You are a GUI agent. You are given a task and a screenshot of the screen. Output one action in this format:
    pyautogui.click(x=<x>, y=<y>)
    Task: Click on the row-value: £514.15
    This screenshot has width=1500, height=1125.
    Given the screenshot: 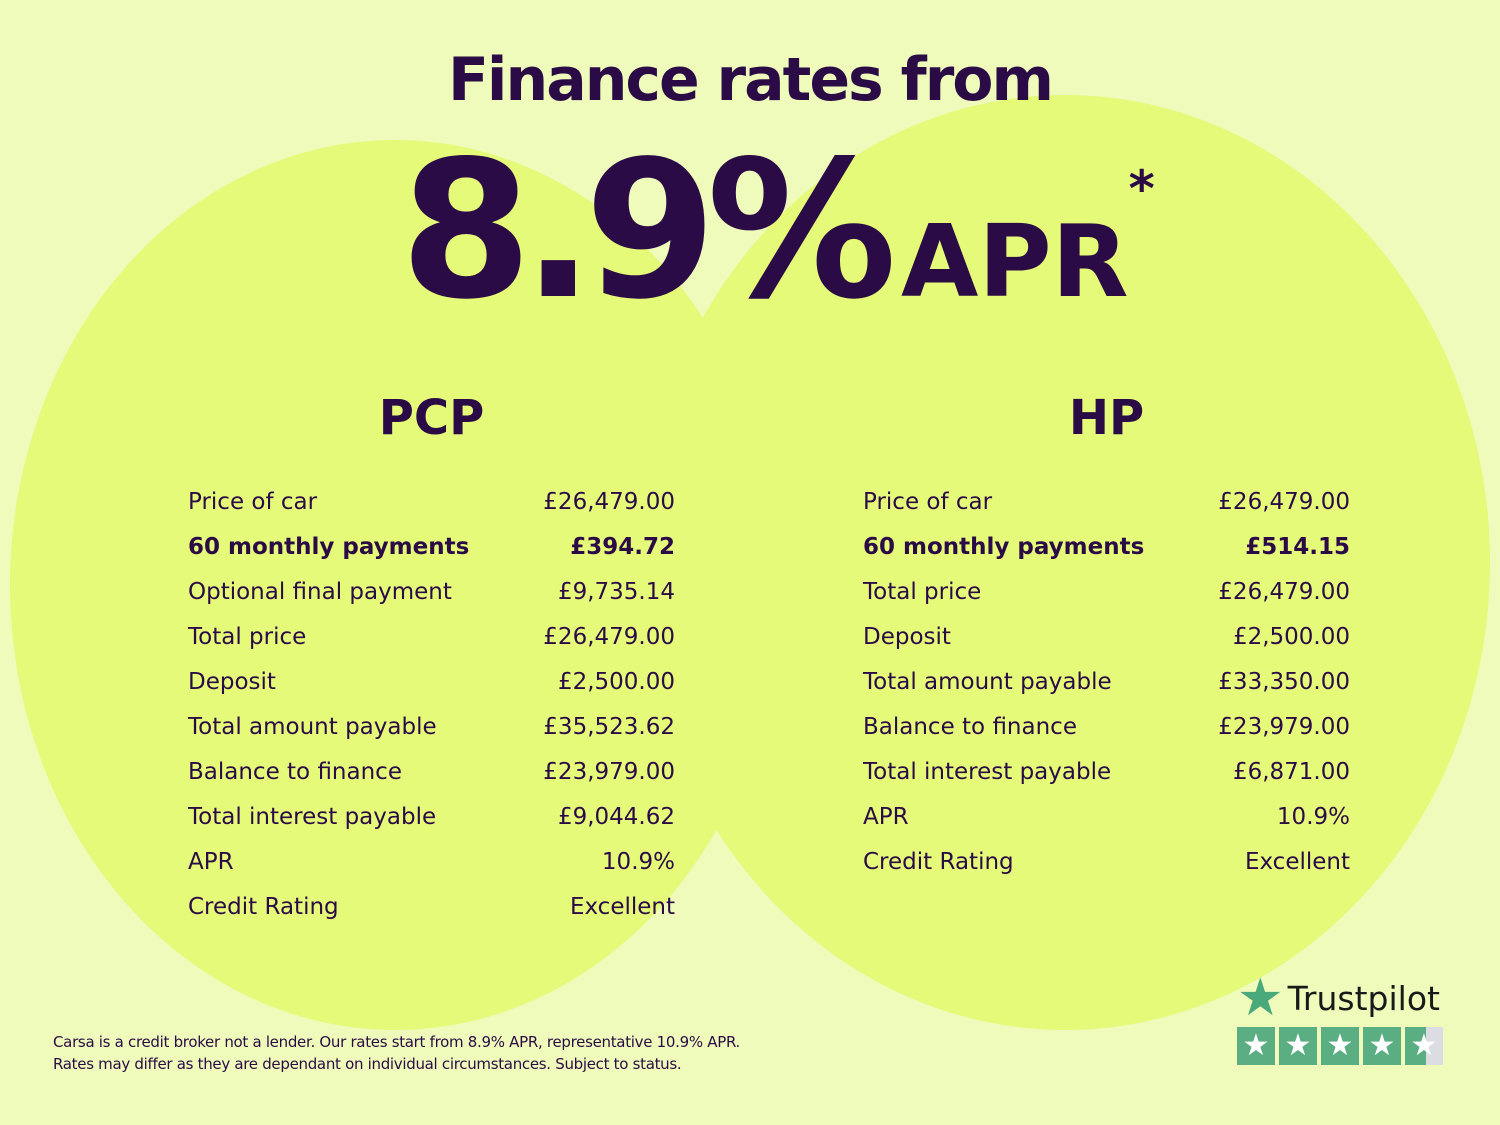 What is the action you would take?
    pyautogui.click(x=1297, y=547)
    